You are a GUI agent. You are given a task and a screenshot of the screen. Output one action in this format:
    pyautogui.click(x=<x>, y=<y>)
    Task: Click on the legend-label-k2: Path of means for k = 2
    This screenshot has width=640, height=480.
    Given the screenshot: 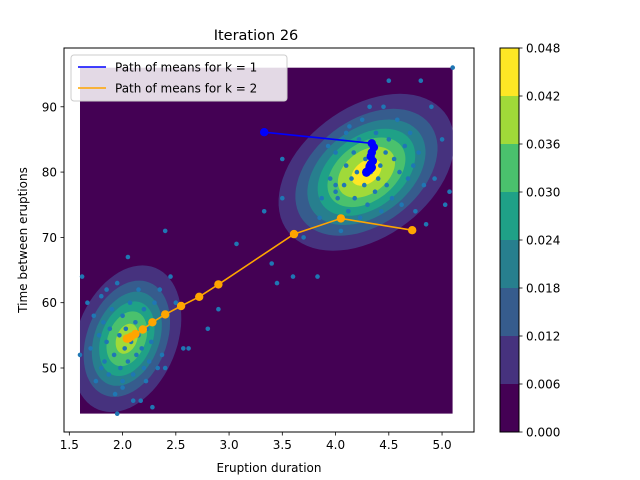 What is the action you would take?
    pyautogui.click(x=186, y=89)
    